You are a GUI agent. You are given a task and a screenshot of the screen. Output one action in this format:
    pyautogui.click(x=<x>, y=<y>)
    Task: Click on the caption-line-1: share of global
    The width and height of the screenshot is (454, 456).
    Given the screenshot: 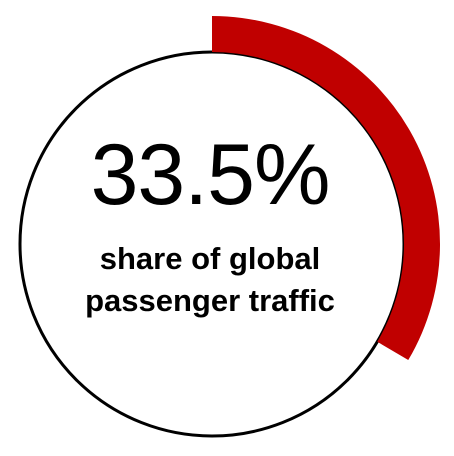 What is the action you would take?
    pyautogui.click(x=210, y=258)
    